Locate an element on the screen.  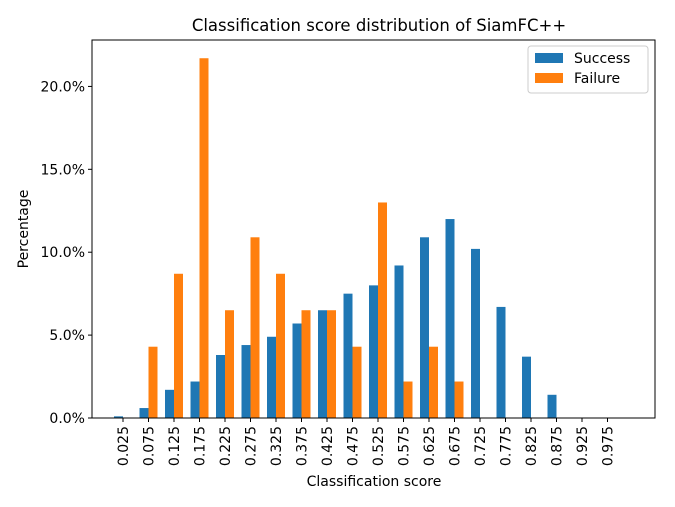
bar-failure-0.225 is located at coordinates (229, 364).